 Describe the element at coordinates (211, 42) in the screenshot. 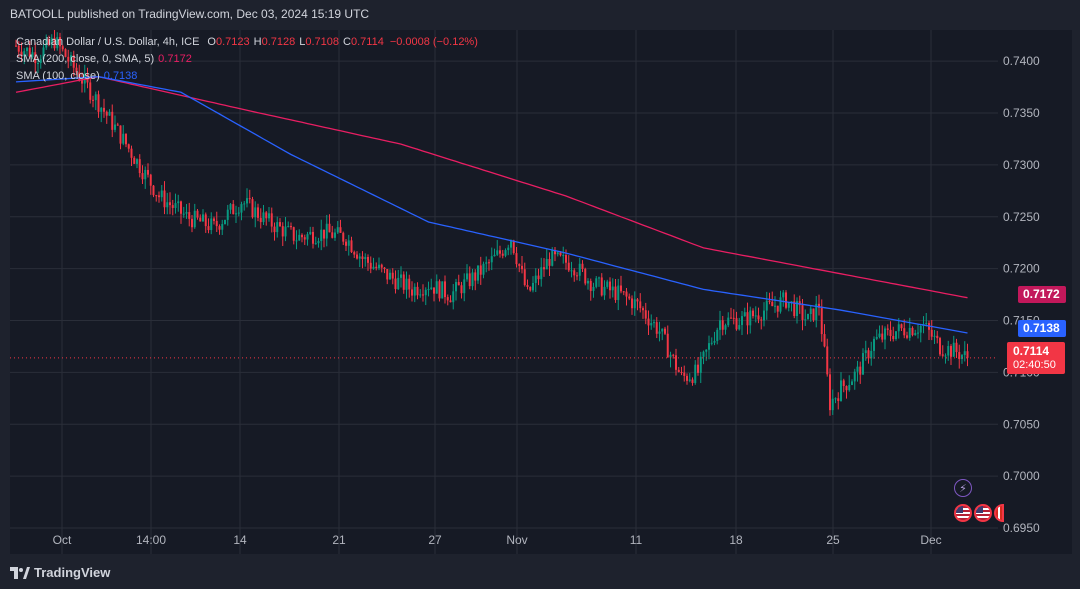

I see `open-label: O` at that location.